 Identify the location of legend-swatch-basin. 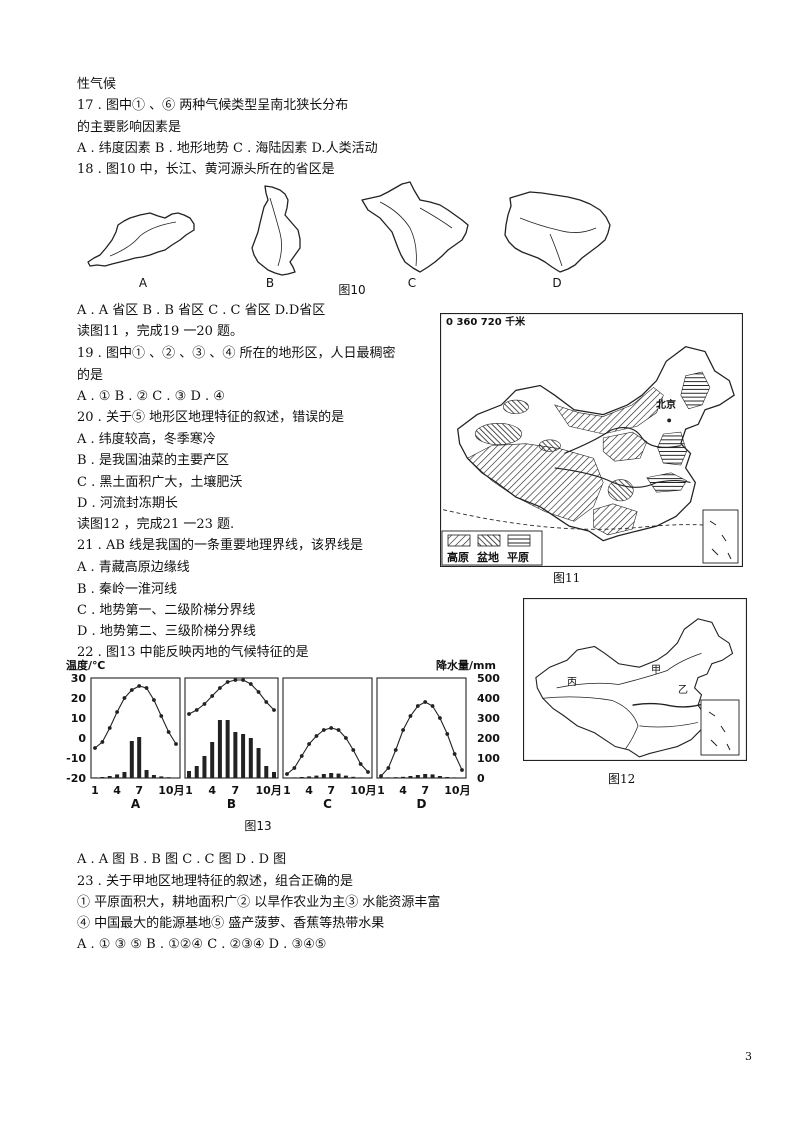
(489, 540).